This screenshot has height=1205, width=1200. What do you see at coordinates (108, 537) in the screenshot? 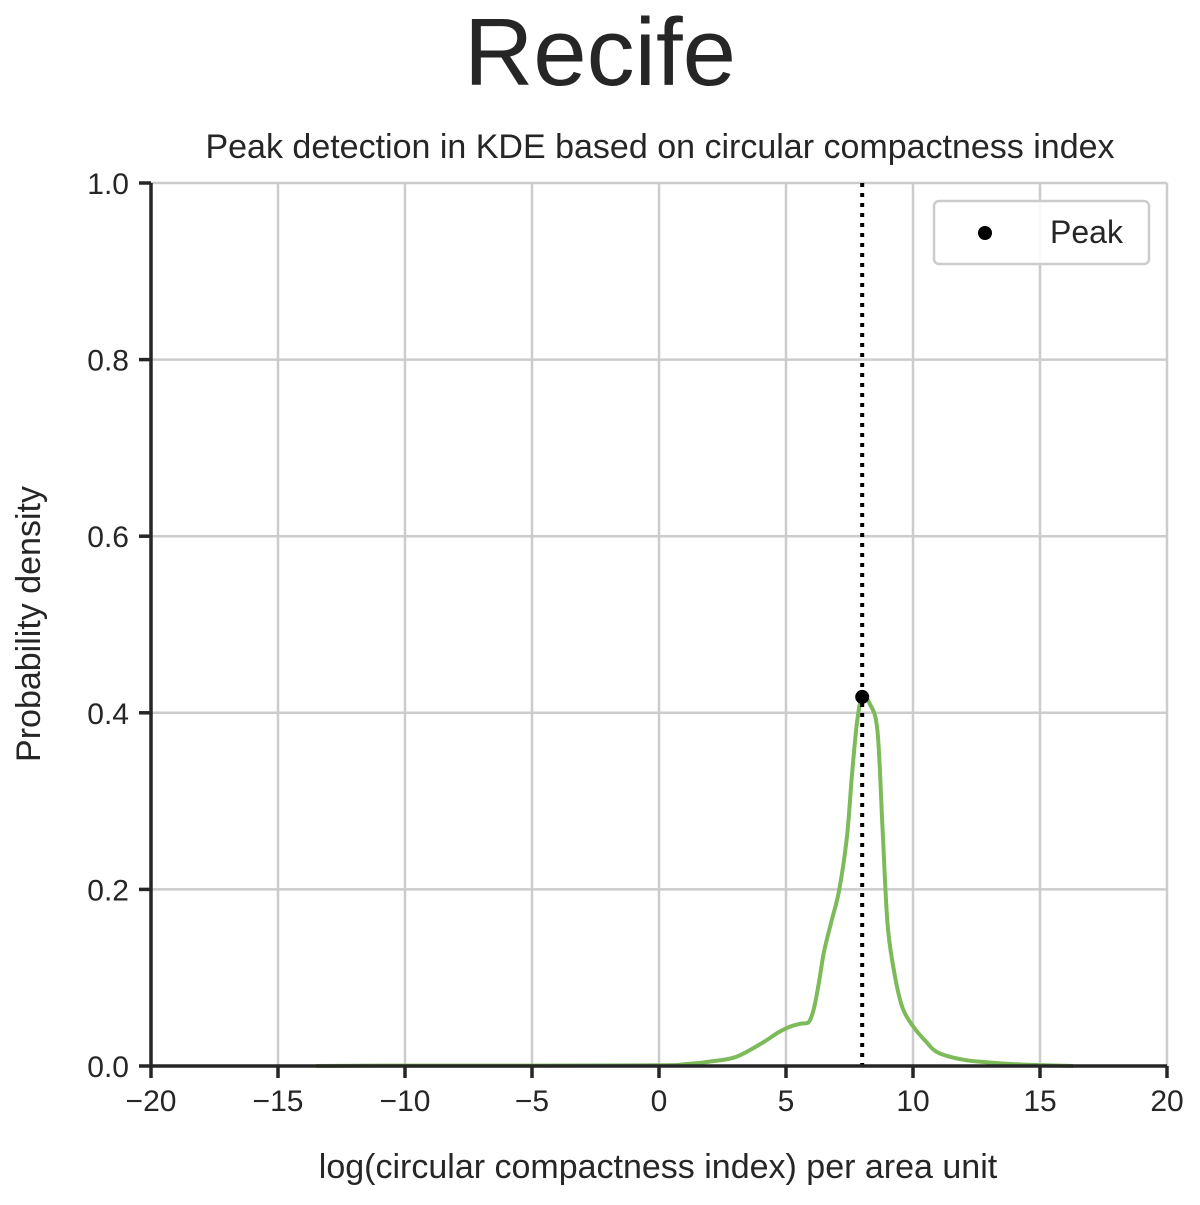
I see `y-tick-label: 0.6` at bounding box center [108, 537].